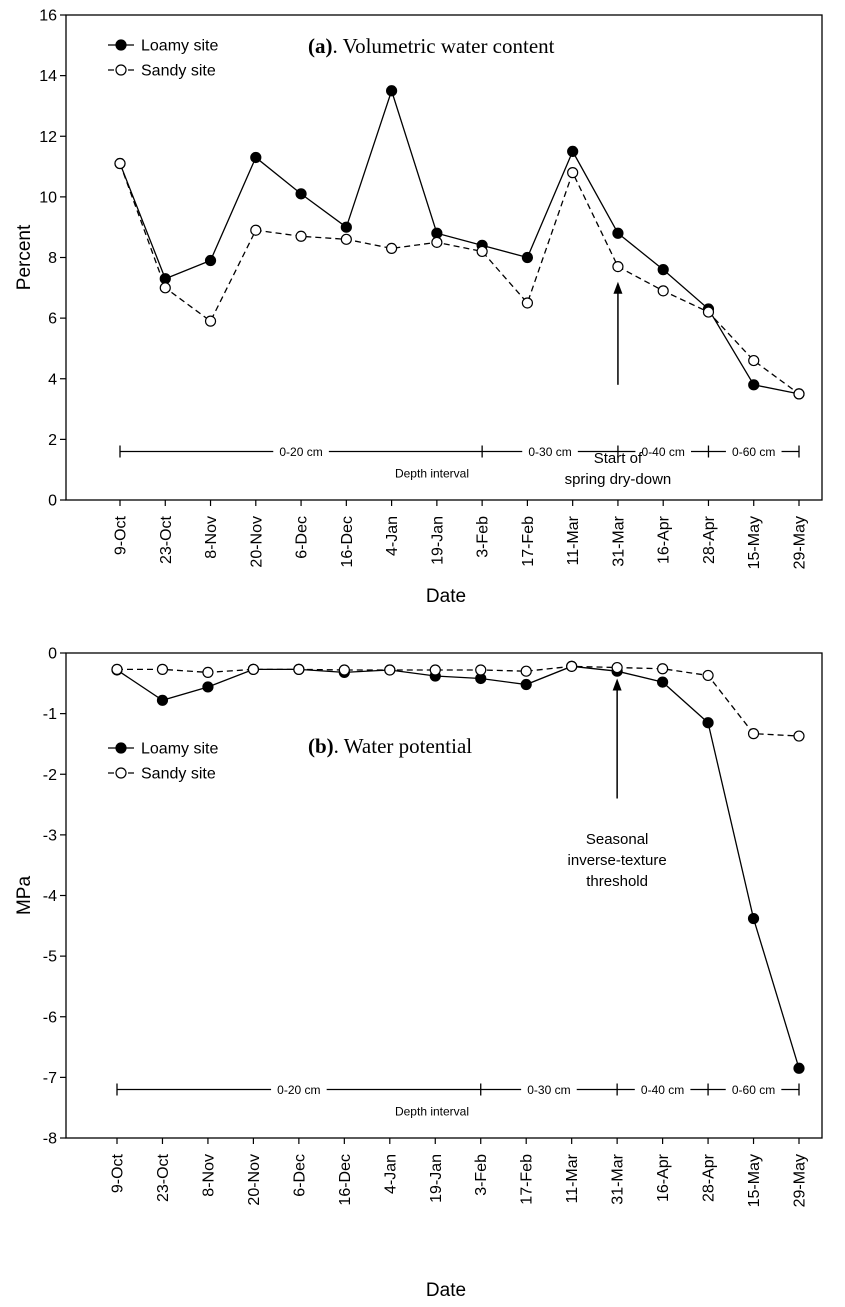 The image size is (845, 1307). What do you see at coordinates (302, 537) in the screenshot?
I see `x-tick-label: 6-Dec` at bounding box center [302, 537].